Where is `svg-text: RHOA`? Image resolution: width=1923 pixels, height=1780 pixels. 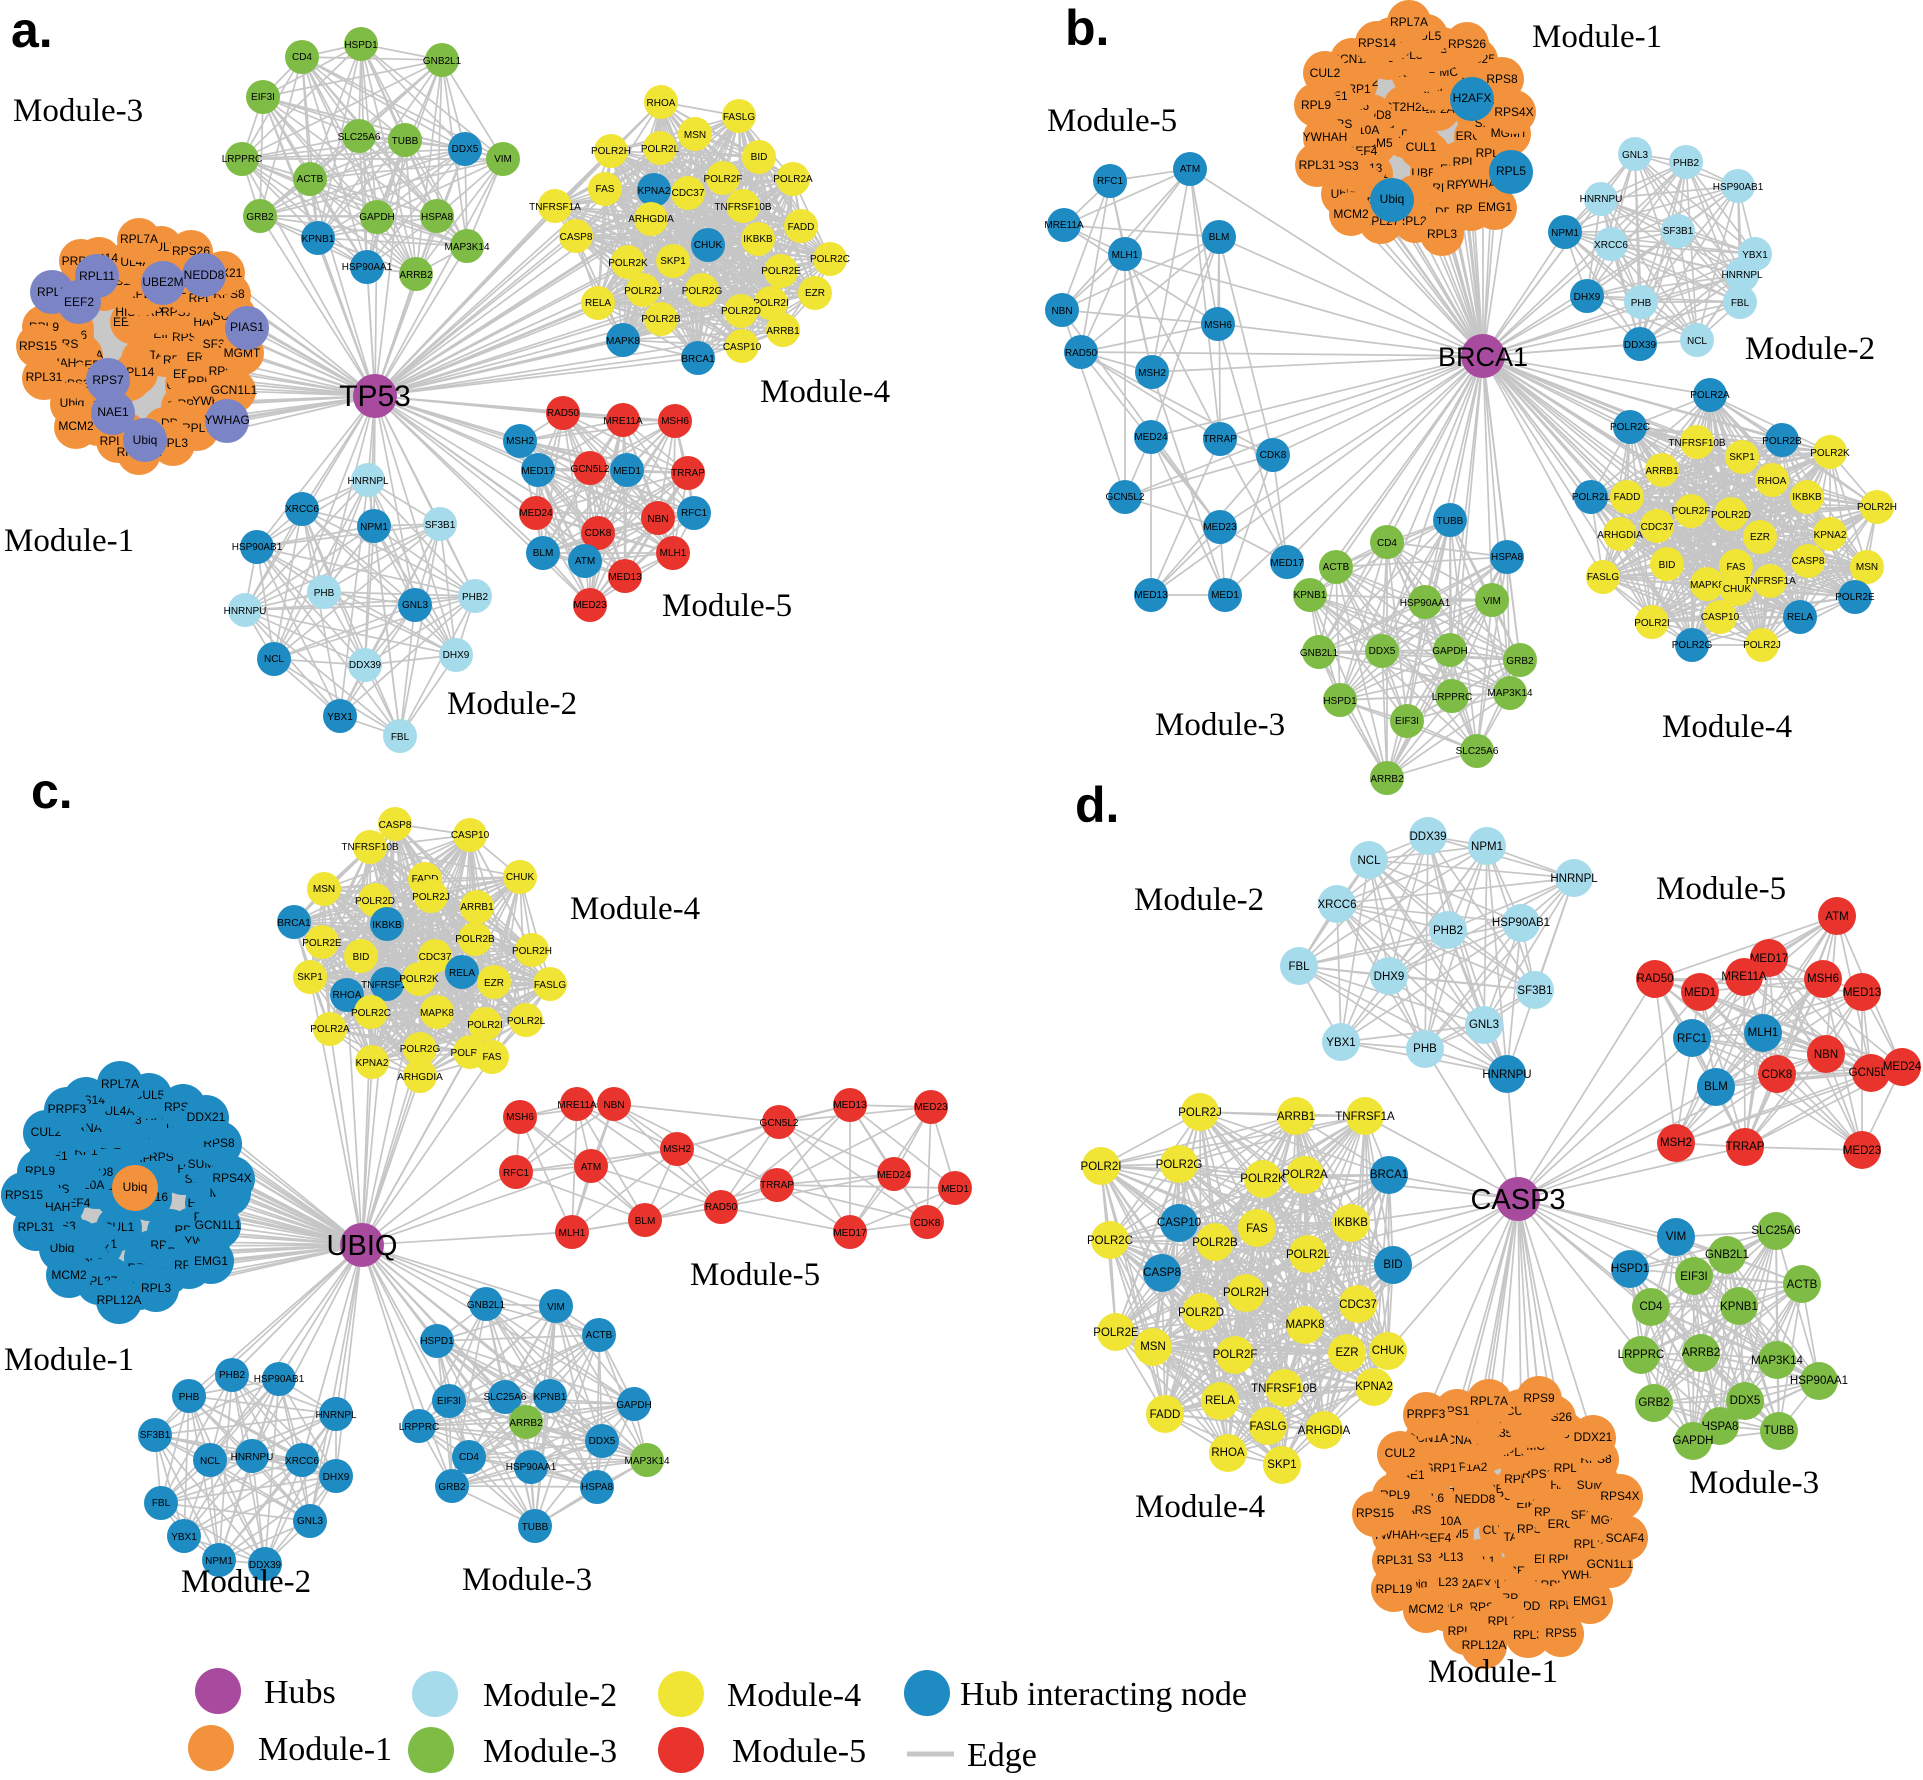 svg-text: RHOA is located at coordinates (347, 995).